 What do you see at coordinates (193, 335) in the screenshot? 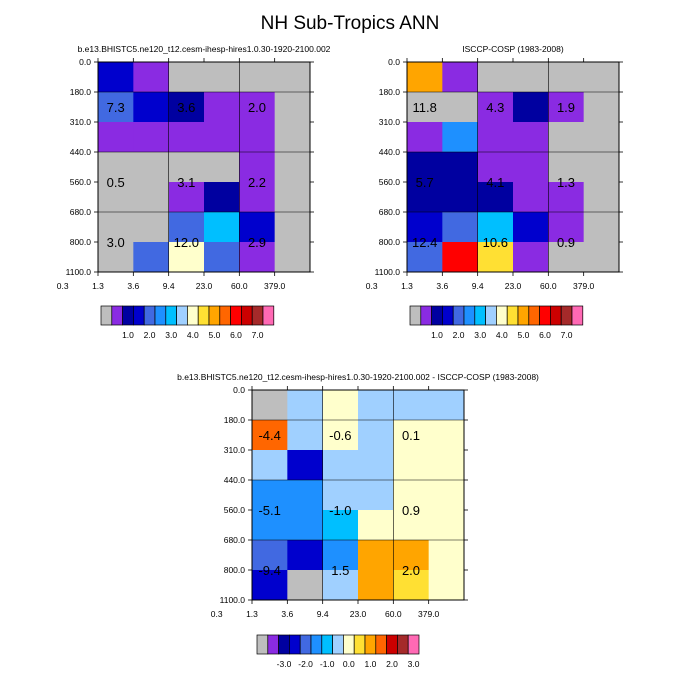
I see `colorbar-label: 4.0` at bounding box center [193, 335].